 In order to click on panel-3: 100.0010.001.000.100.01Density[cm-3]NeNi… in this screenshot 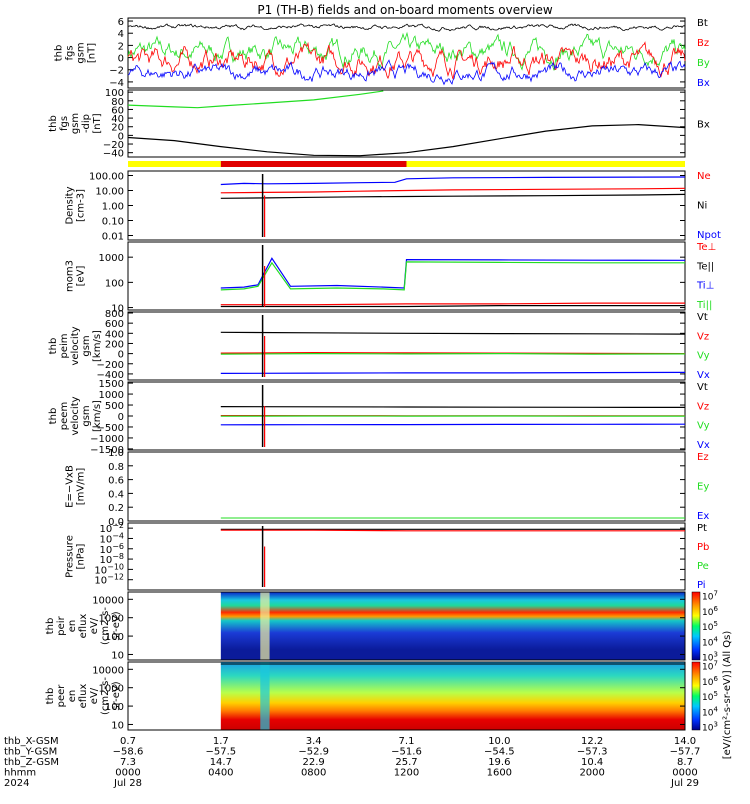, I will do `click(393, 206)`.